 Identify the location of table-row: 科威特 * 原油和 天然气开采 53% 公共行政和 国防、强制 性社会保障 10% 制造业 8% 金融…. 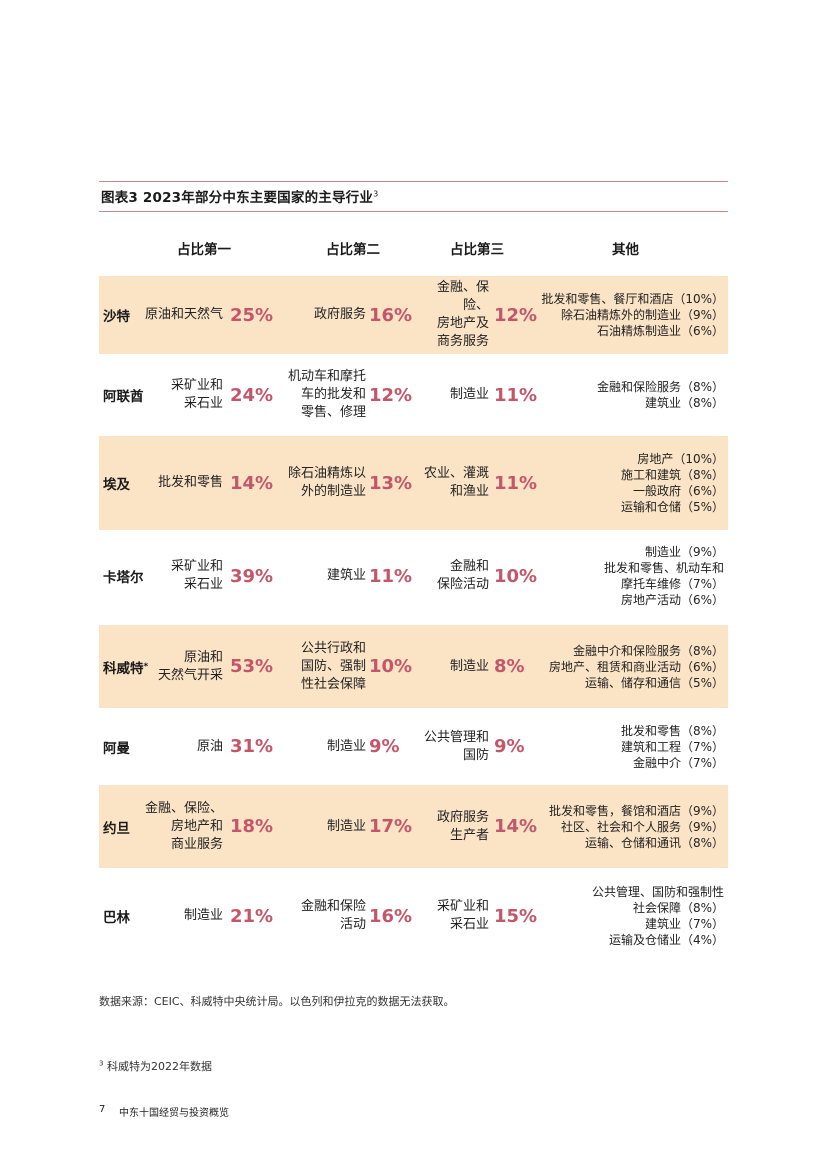
(413, 666).